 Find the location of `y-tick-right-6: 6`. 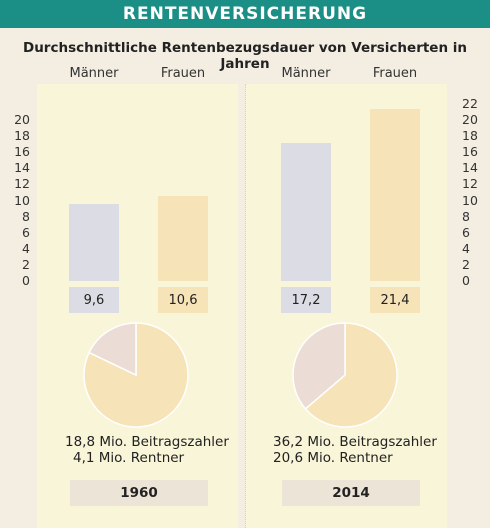

y-tick-right-6: 6 is located at coordinates (466, 232).